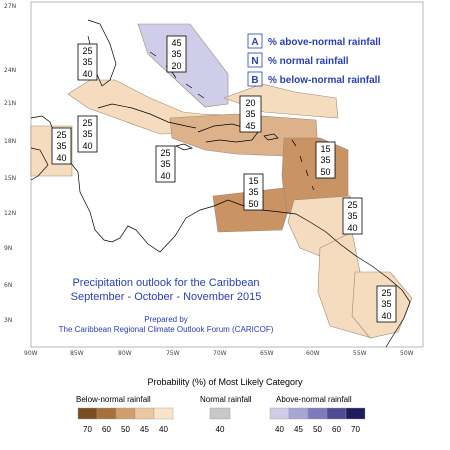 This screenshot has height=450, width=450. What do you see at coordinates (10, 213) in the screenshot?
I see `lat-label: 12N` at bounding box center [10, 213].